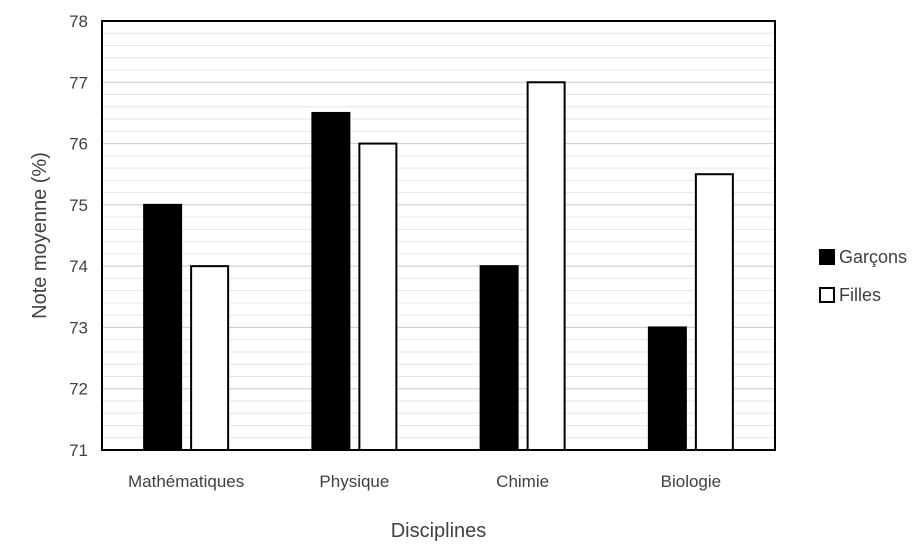 This screenshot has width=920, height=544. Describe the element at coordinates (78, 266) in the screenshot. I see `y-tick-label: 74` at that location.